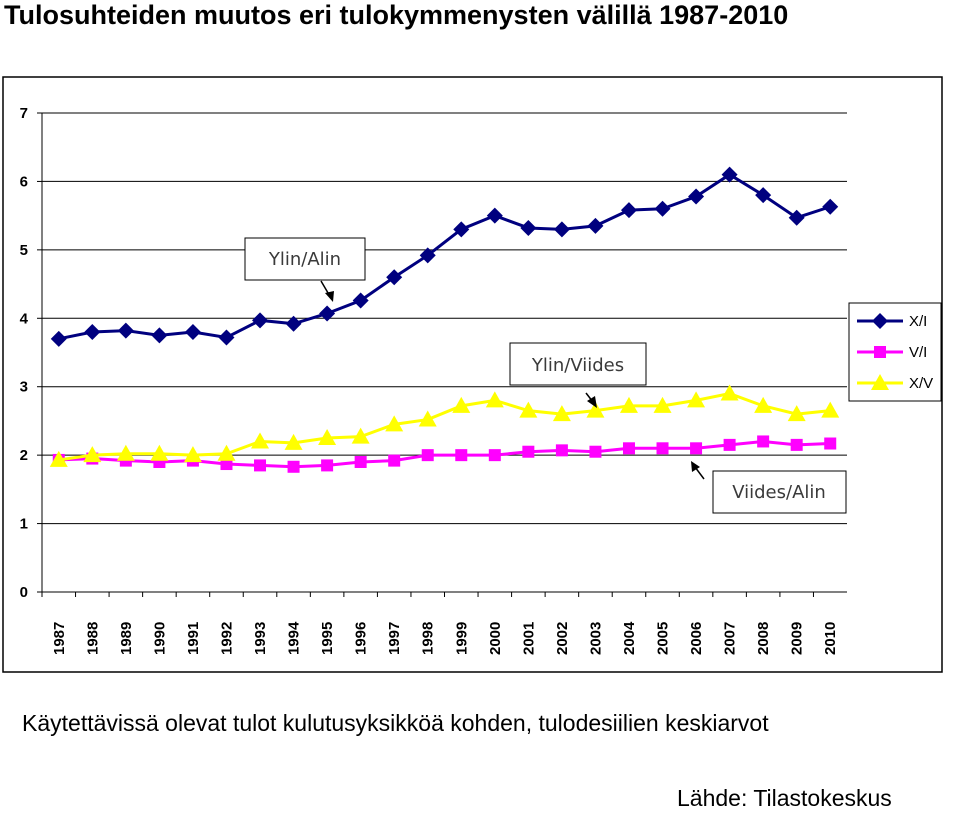  I want to click on x-tick-label: 2005, so click(663, 638).